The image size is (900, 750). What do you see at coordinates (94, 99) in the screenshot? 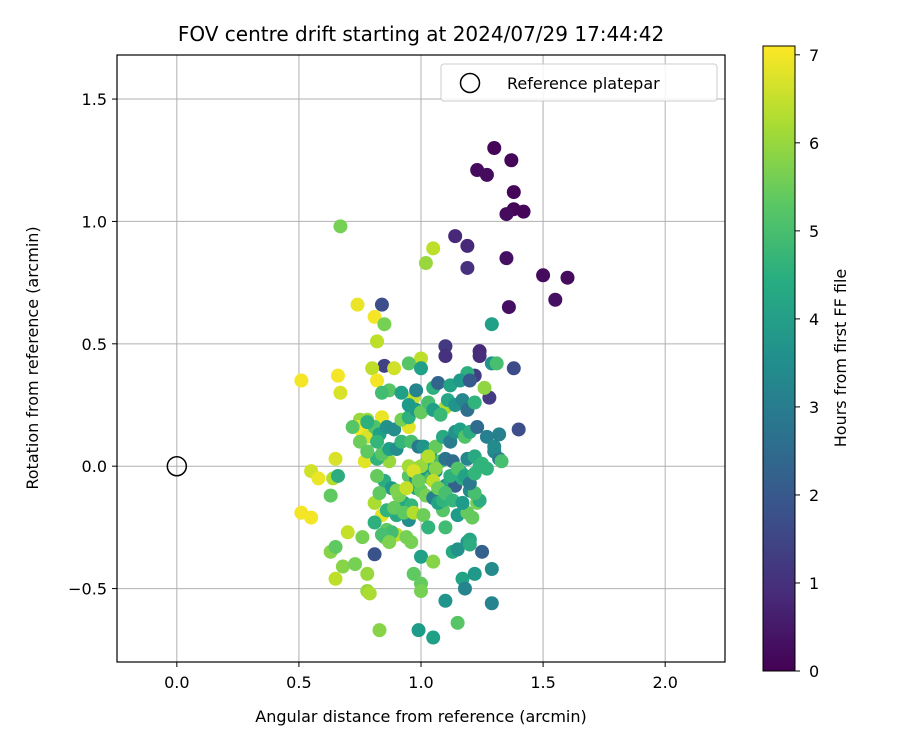
I see `y-tick-label: 1.5` at bounding box center [94, 99].